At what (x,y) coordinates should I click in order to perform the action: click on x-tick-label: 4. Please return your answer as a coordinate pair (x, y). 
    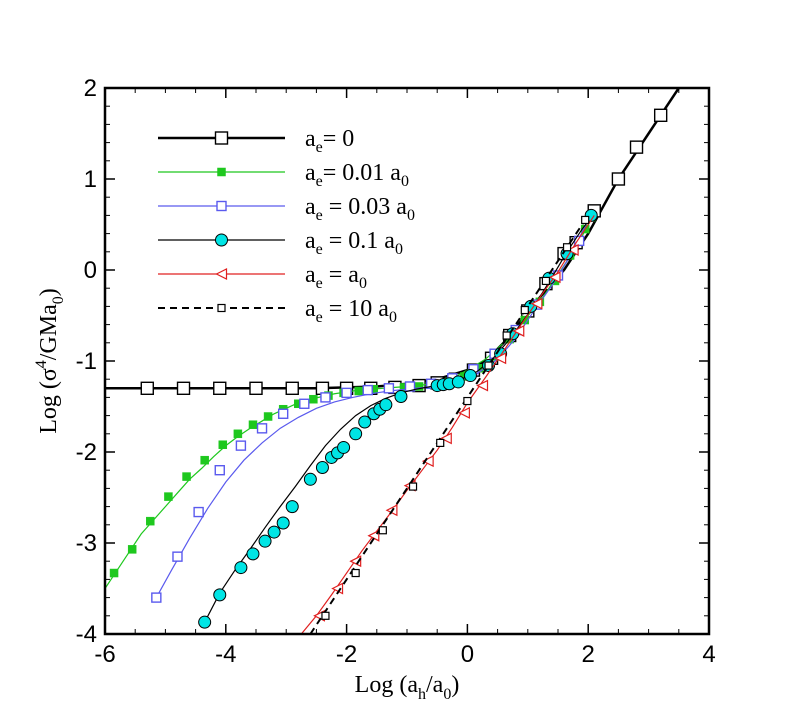
    Looking at the image, I should click on (708, 654).